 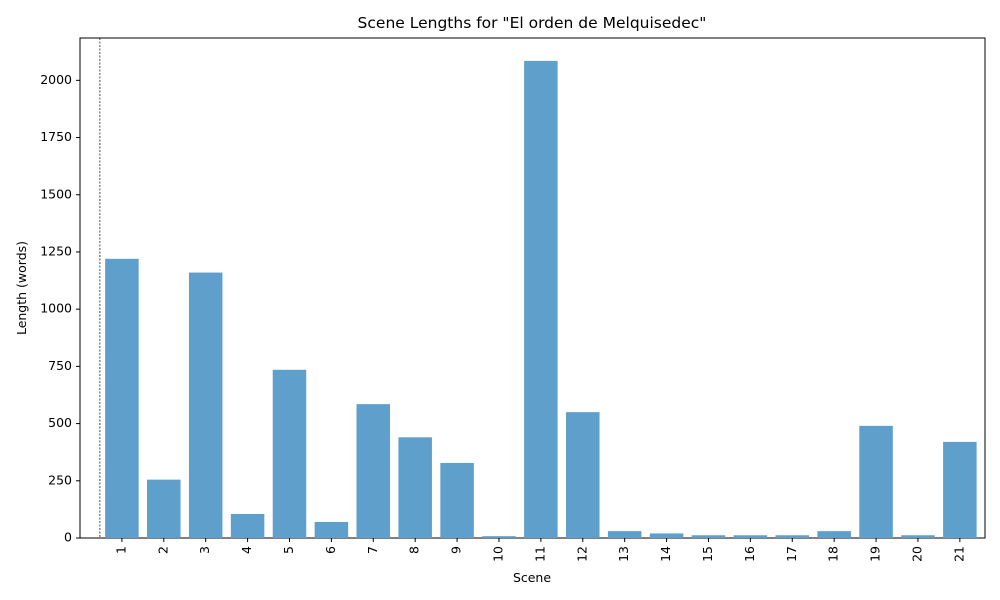 I want to click on x-tick-label: 17, so click(x=791, y=554).